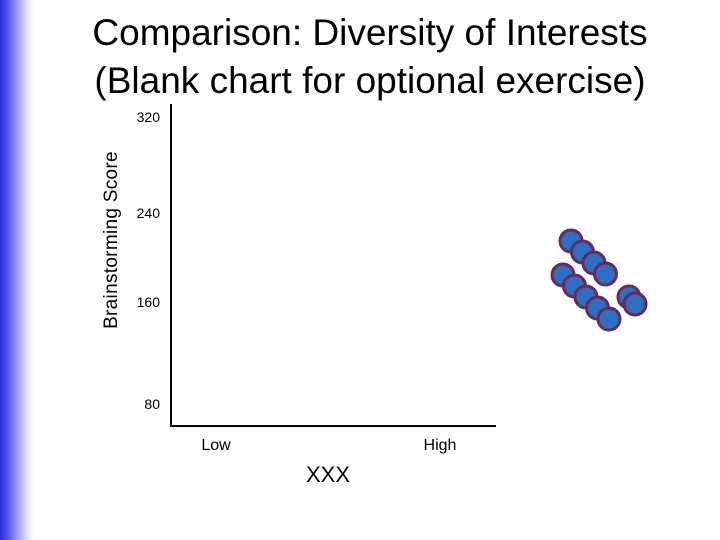 The image size is (720, 540). Describe the element at coordinates (149, 302) in the screenshot. I see `y-tick-label: 160` at that location.